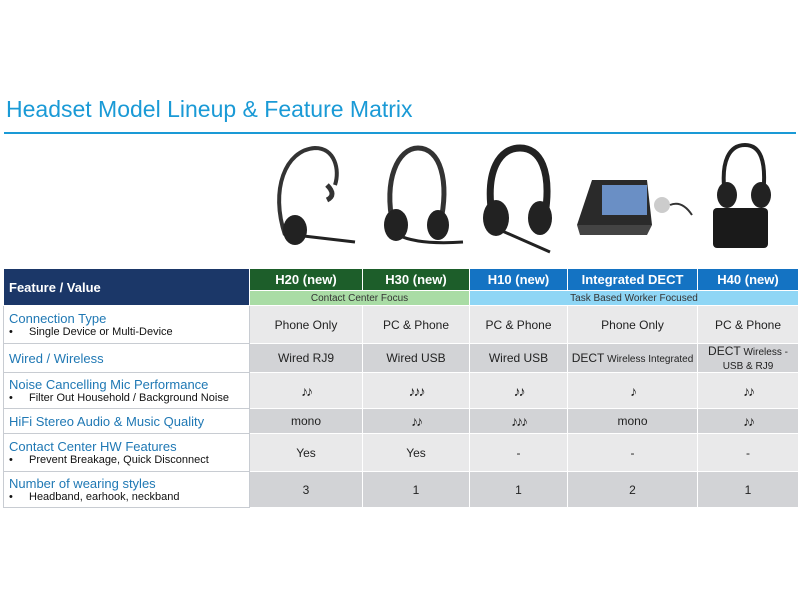 The height and width of the screenshot is (600, 800). I want to click on row-label: Wired / Wireless, so click(56, 358).